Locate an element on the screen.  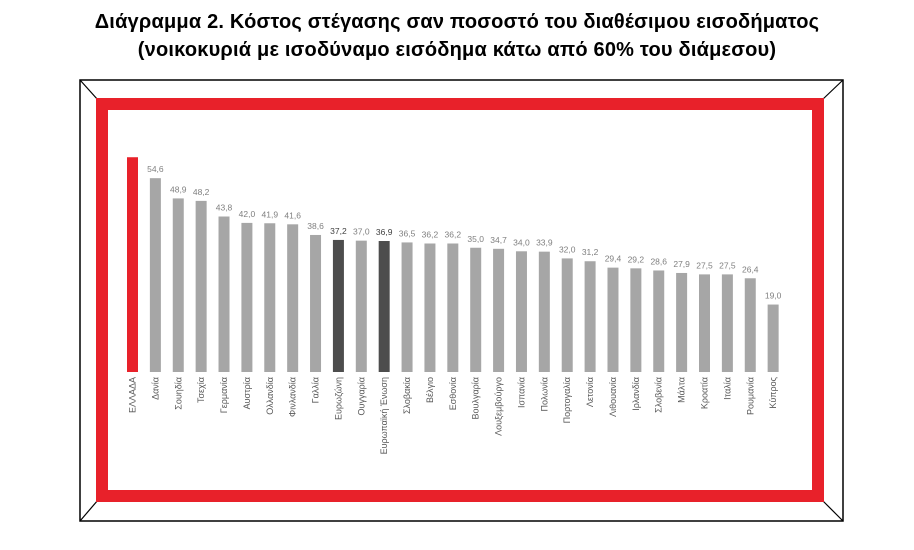
category-label: Εσθονία is located at coordinates (453, 393).